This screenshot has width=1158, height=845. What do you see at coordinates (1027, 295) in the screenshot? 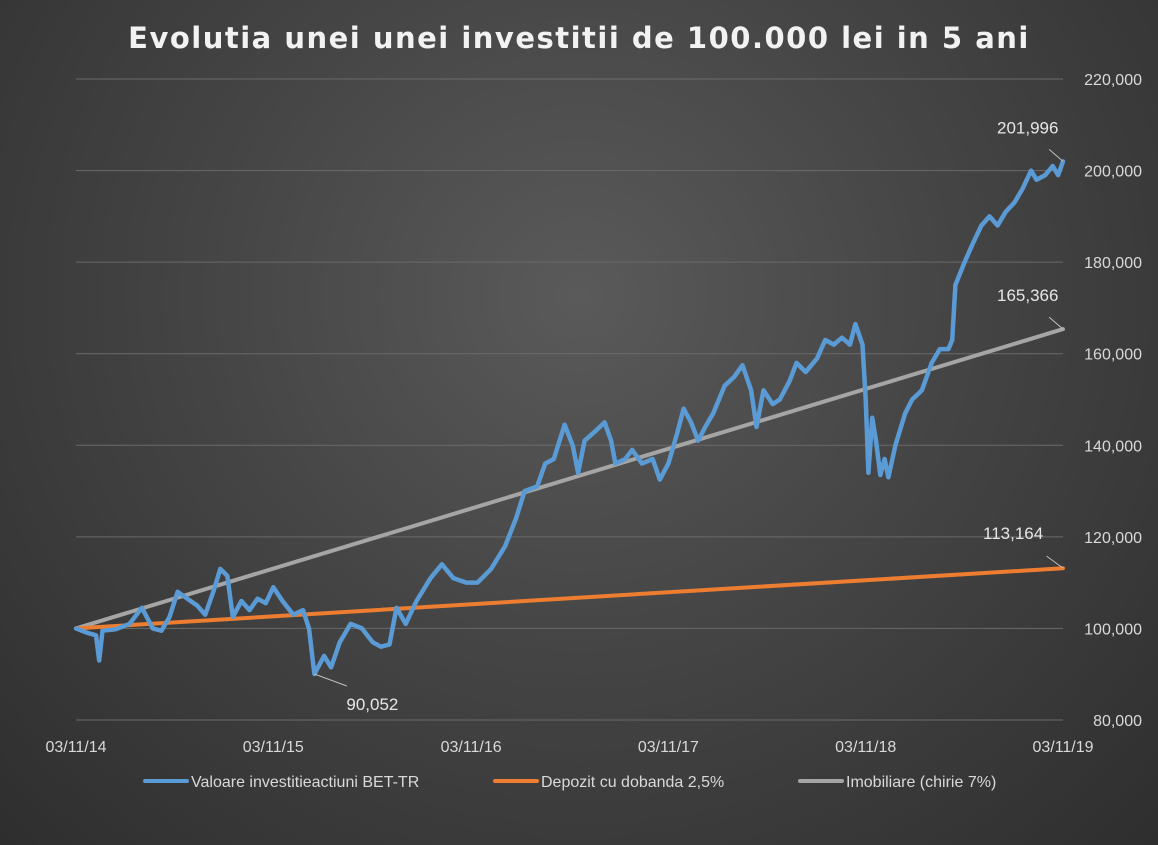
I see `data-label: 165,366` at bounding box center [1027, 295].